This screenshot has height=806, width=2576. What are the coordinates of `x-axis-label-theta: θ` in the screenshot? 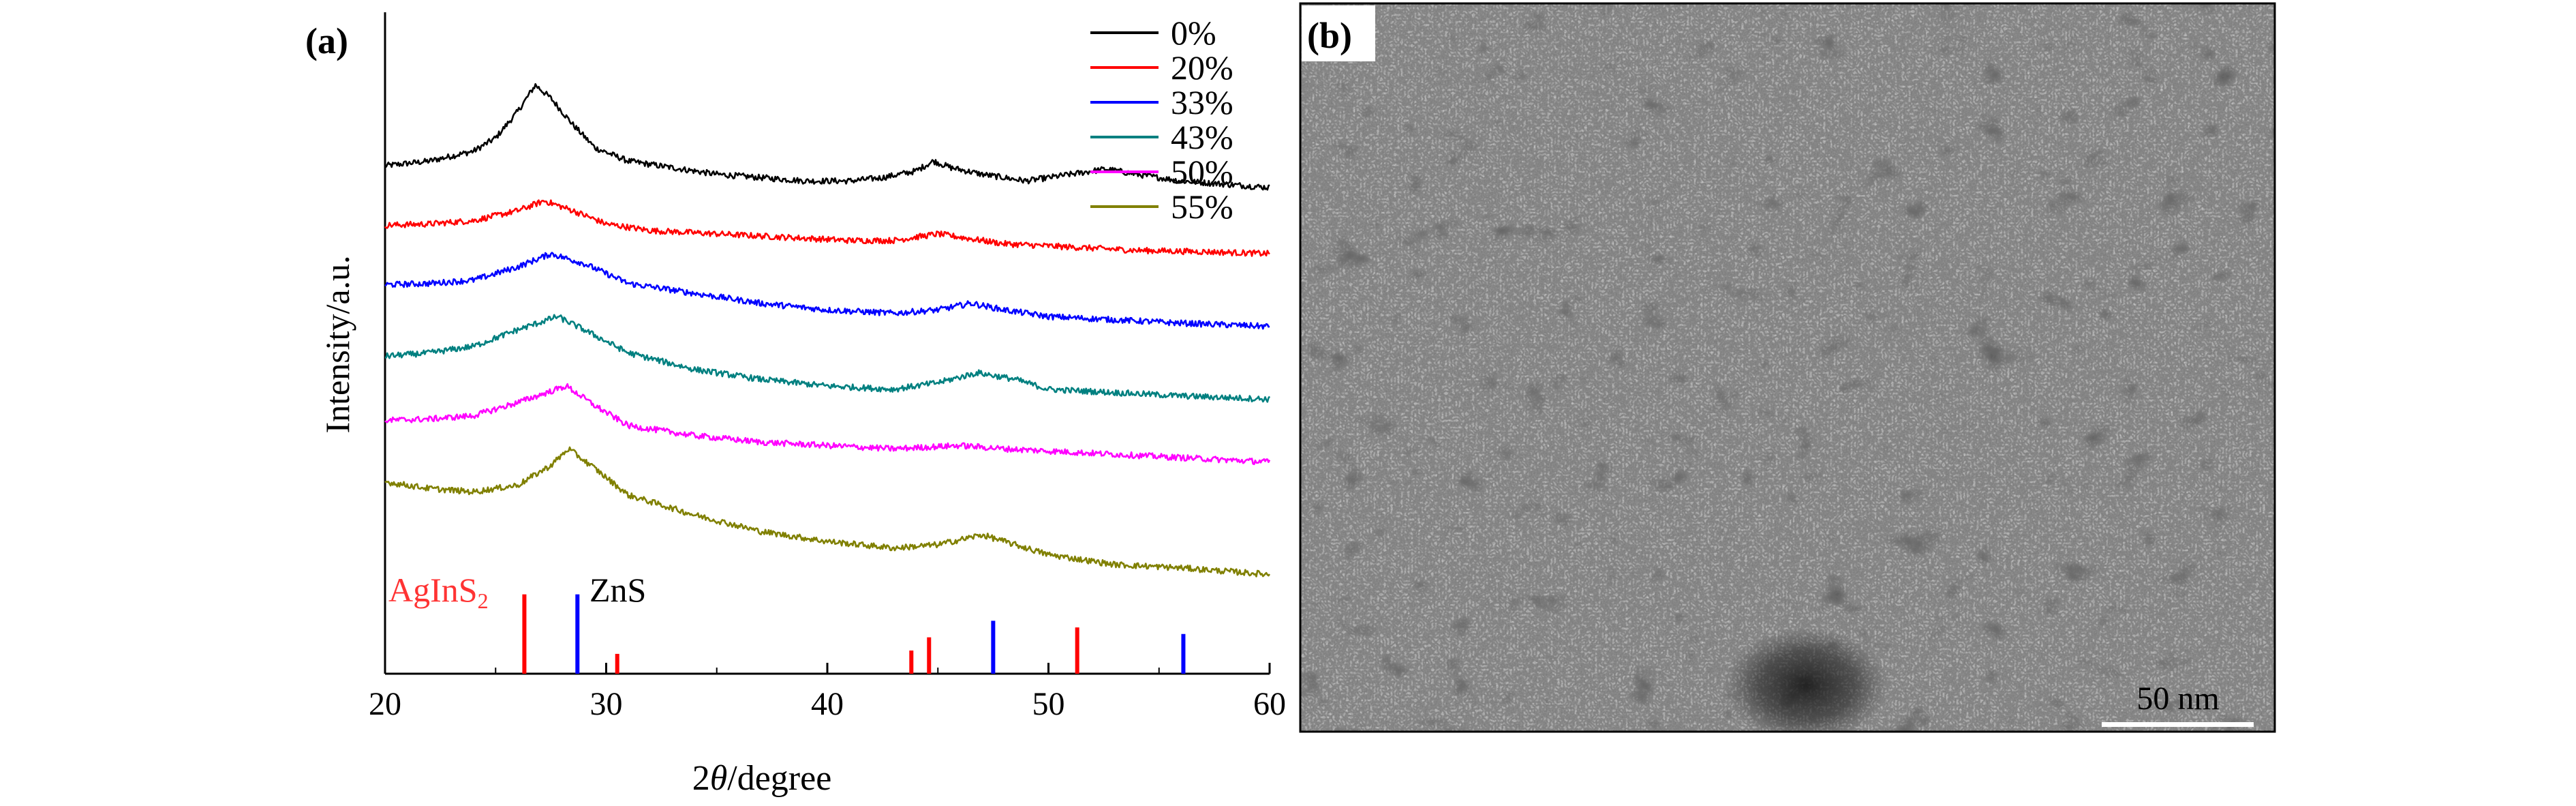 It's located at (719, 778).